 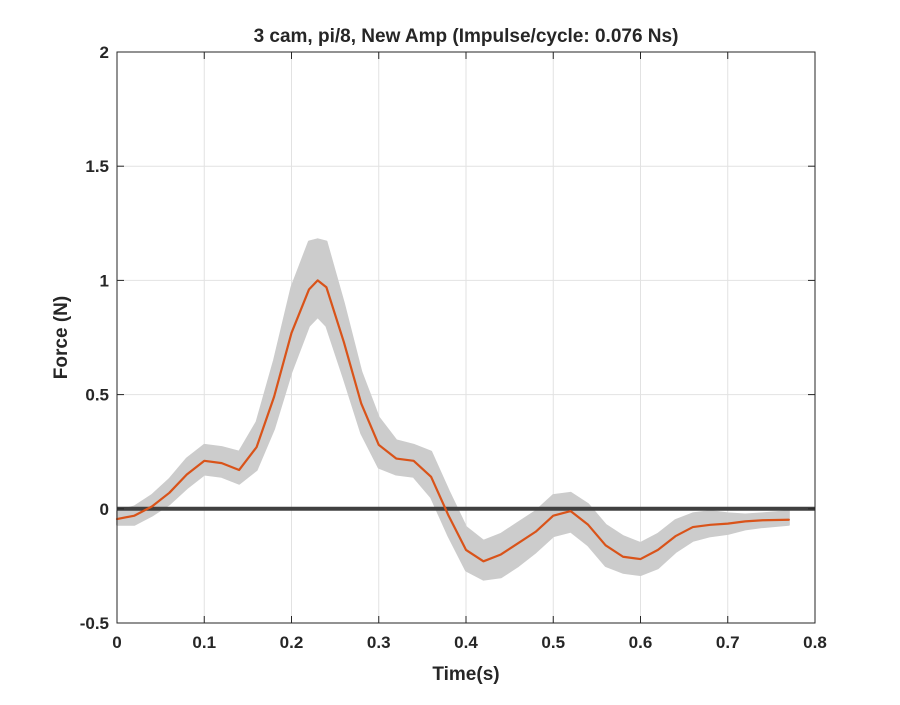 I want to click on y-tick-label-3: 1, so click(x=104, y=280).